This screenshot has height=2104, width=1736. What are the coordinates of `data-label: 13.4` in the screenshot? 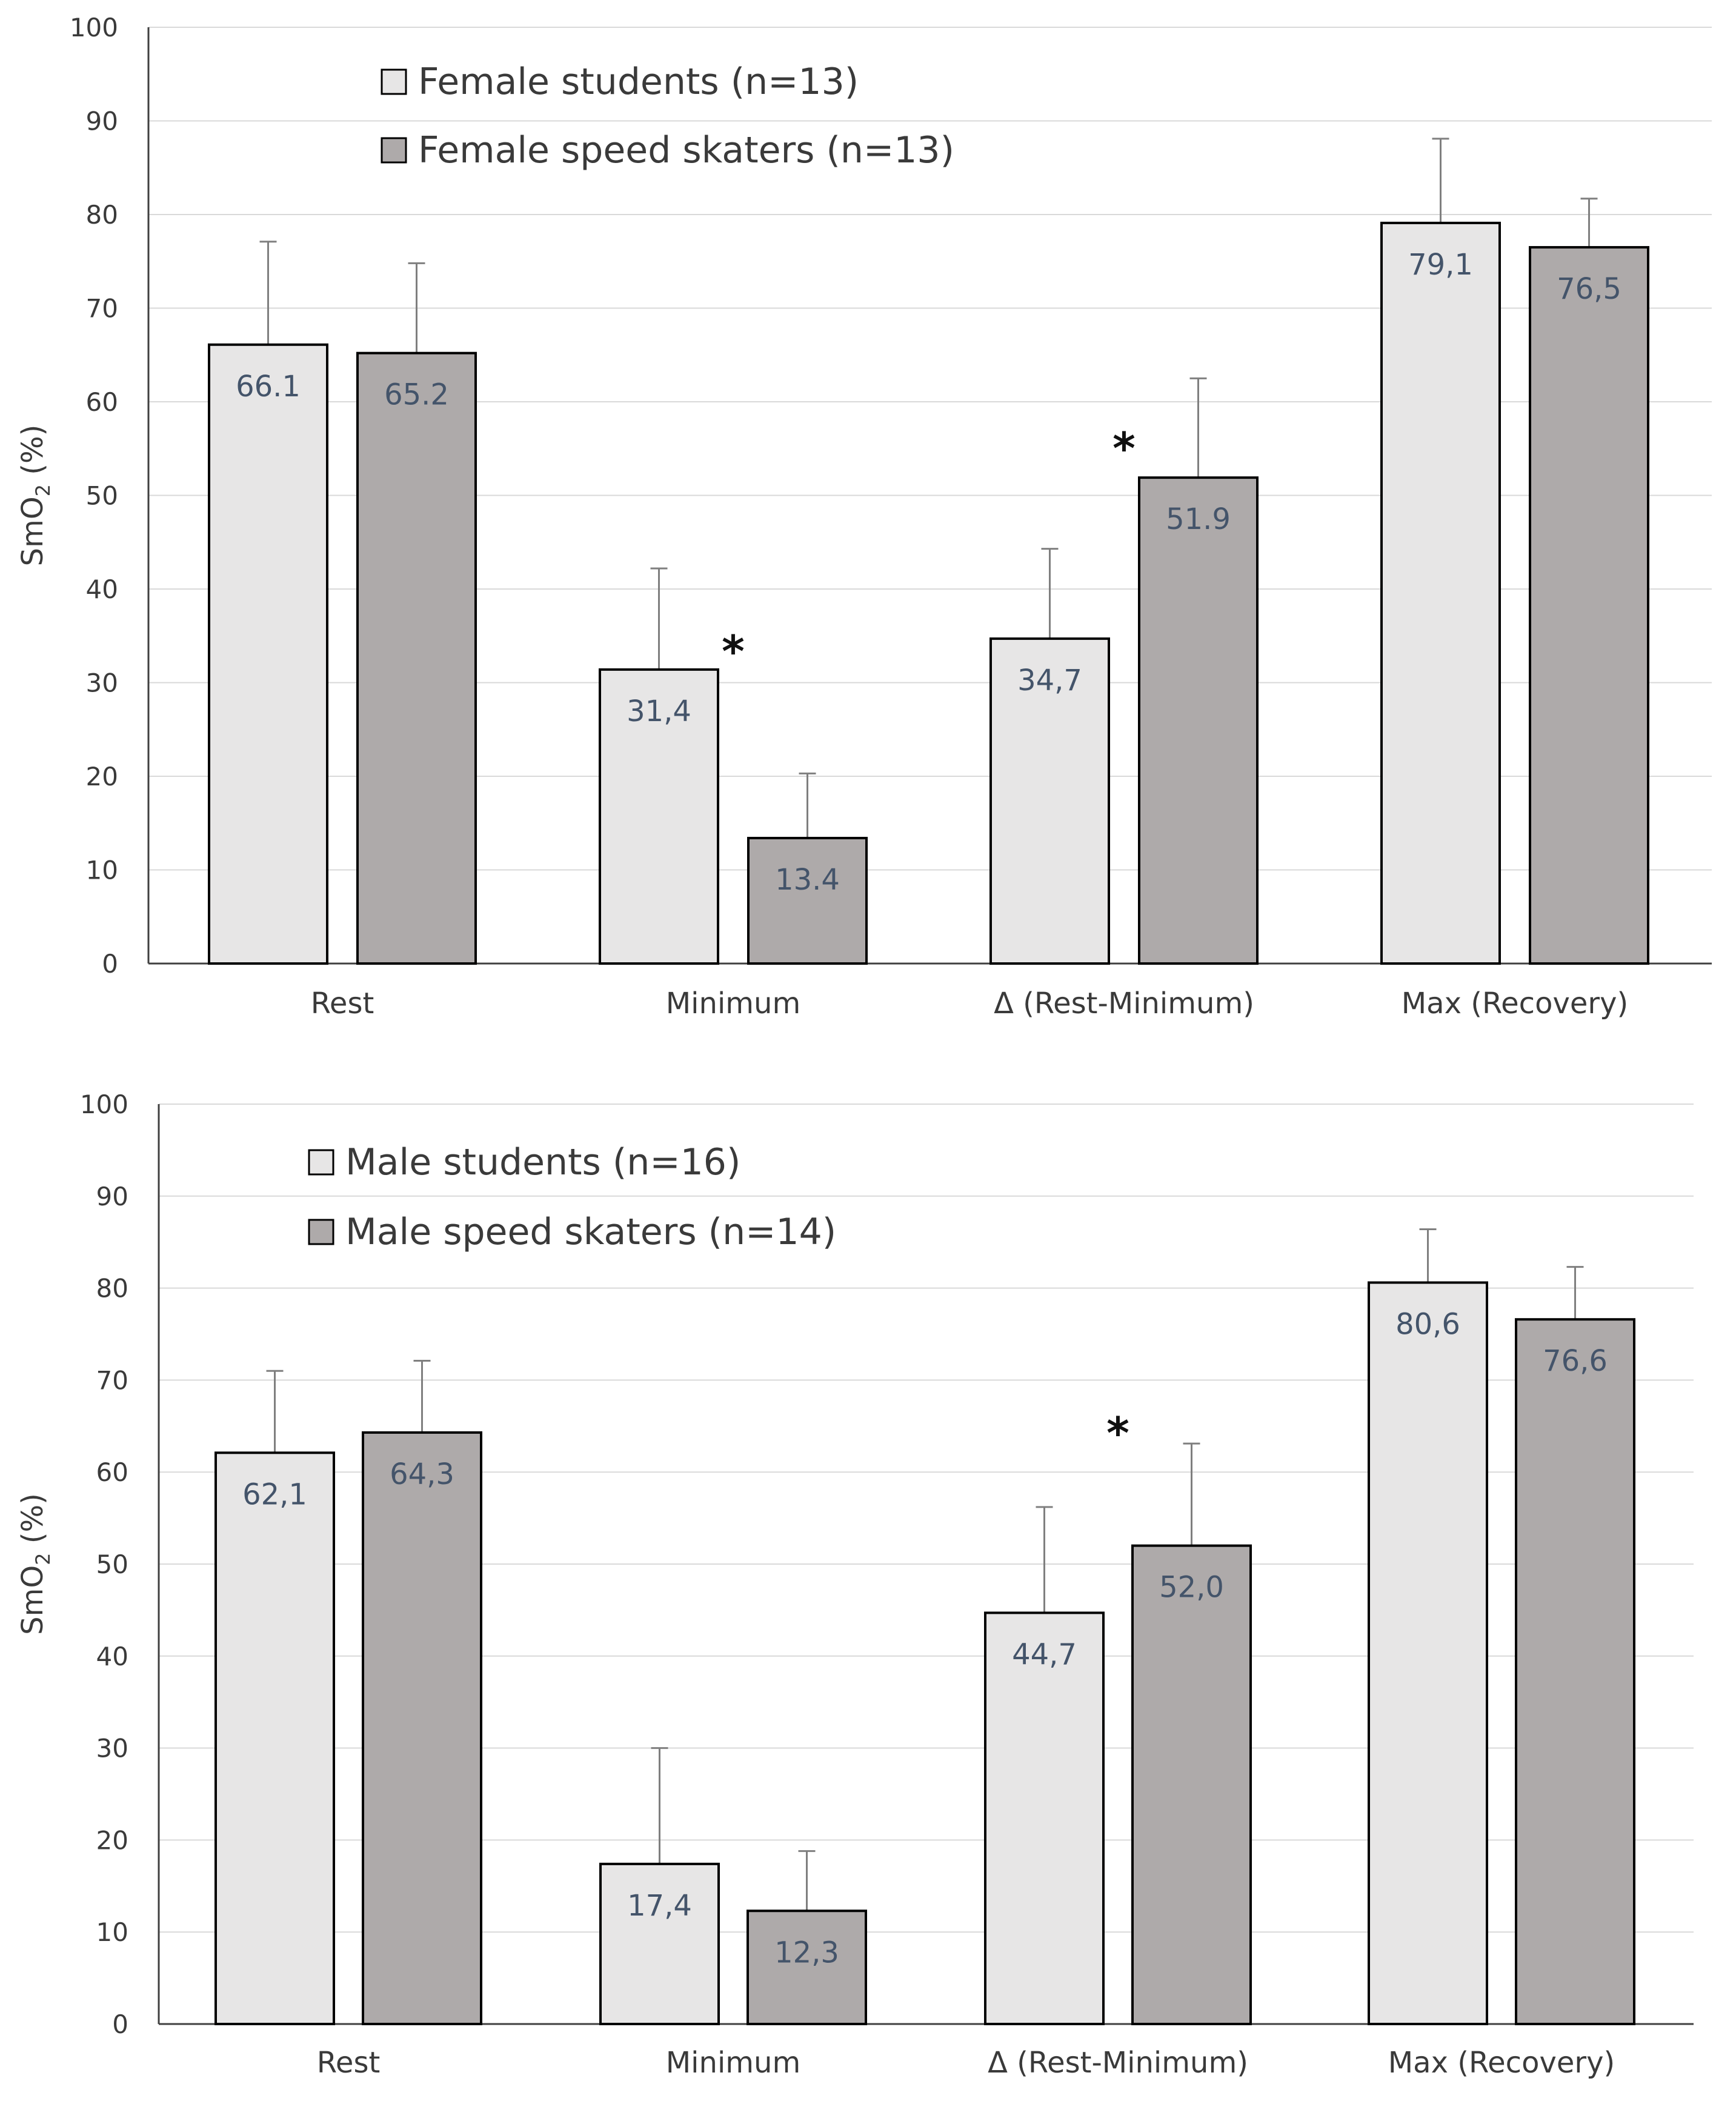 It's located at (807, 880).